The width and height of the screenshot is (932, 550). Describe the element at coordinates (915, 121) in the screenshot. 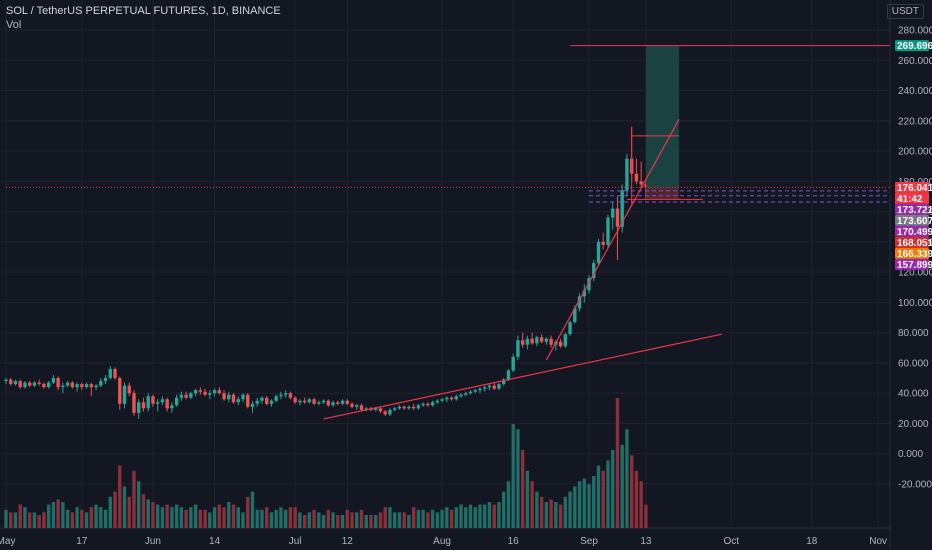

I see `price-tick-label: 220.000` at that location.